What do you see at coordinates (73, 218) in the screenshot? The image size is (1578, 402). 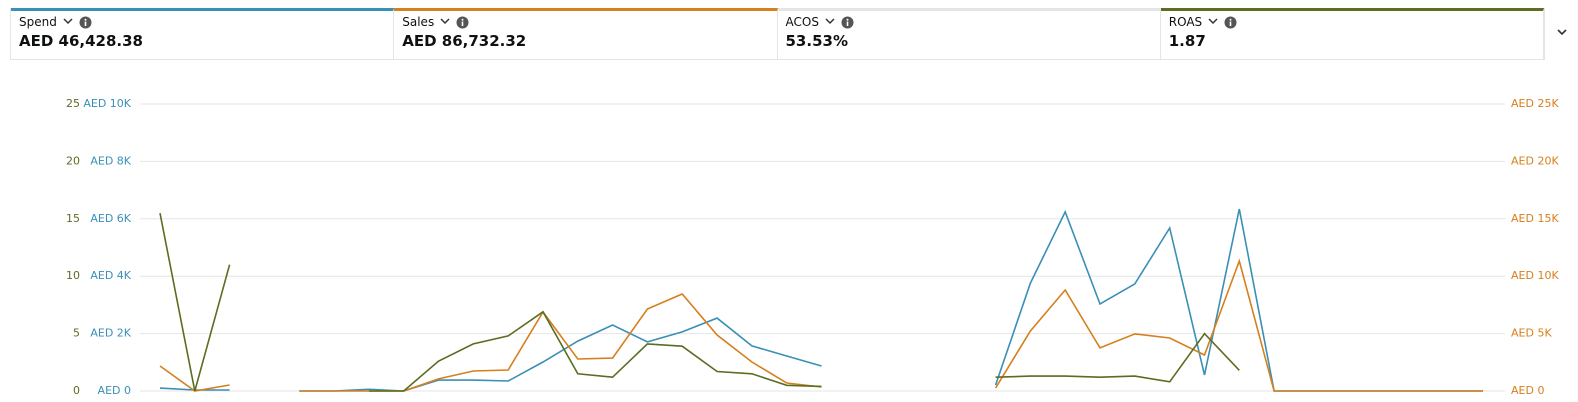 I see `y-tick-label: 15` at bounding box center [73, 218].